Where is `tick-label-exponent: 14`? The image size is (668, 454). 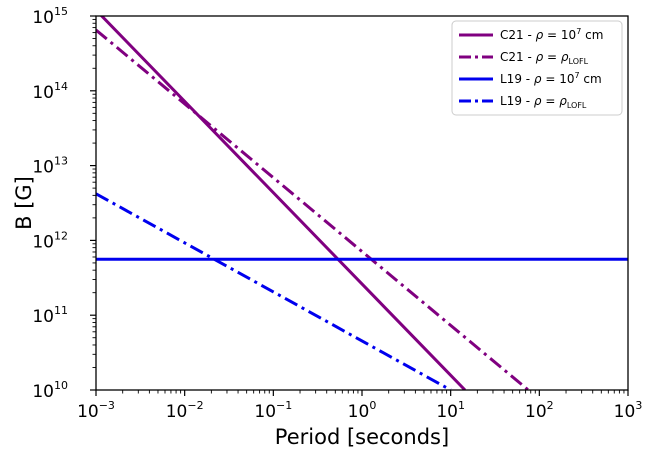 tick-label-exponent: 14 is located at coordinates (61, 86).